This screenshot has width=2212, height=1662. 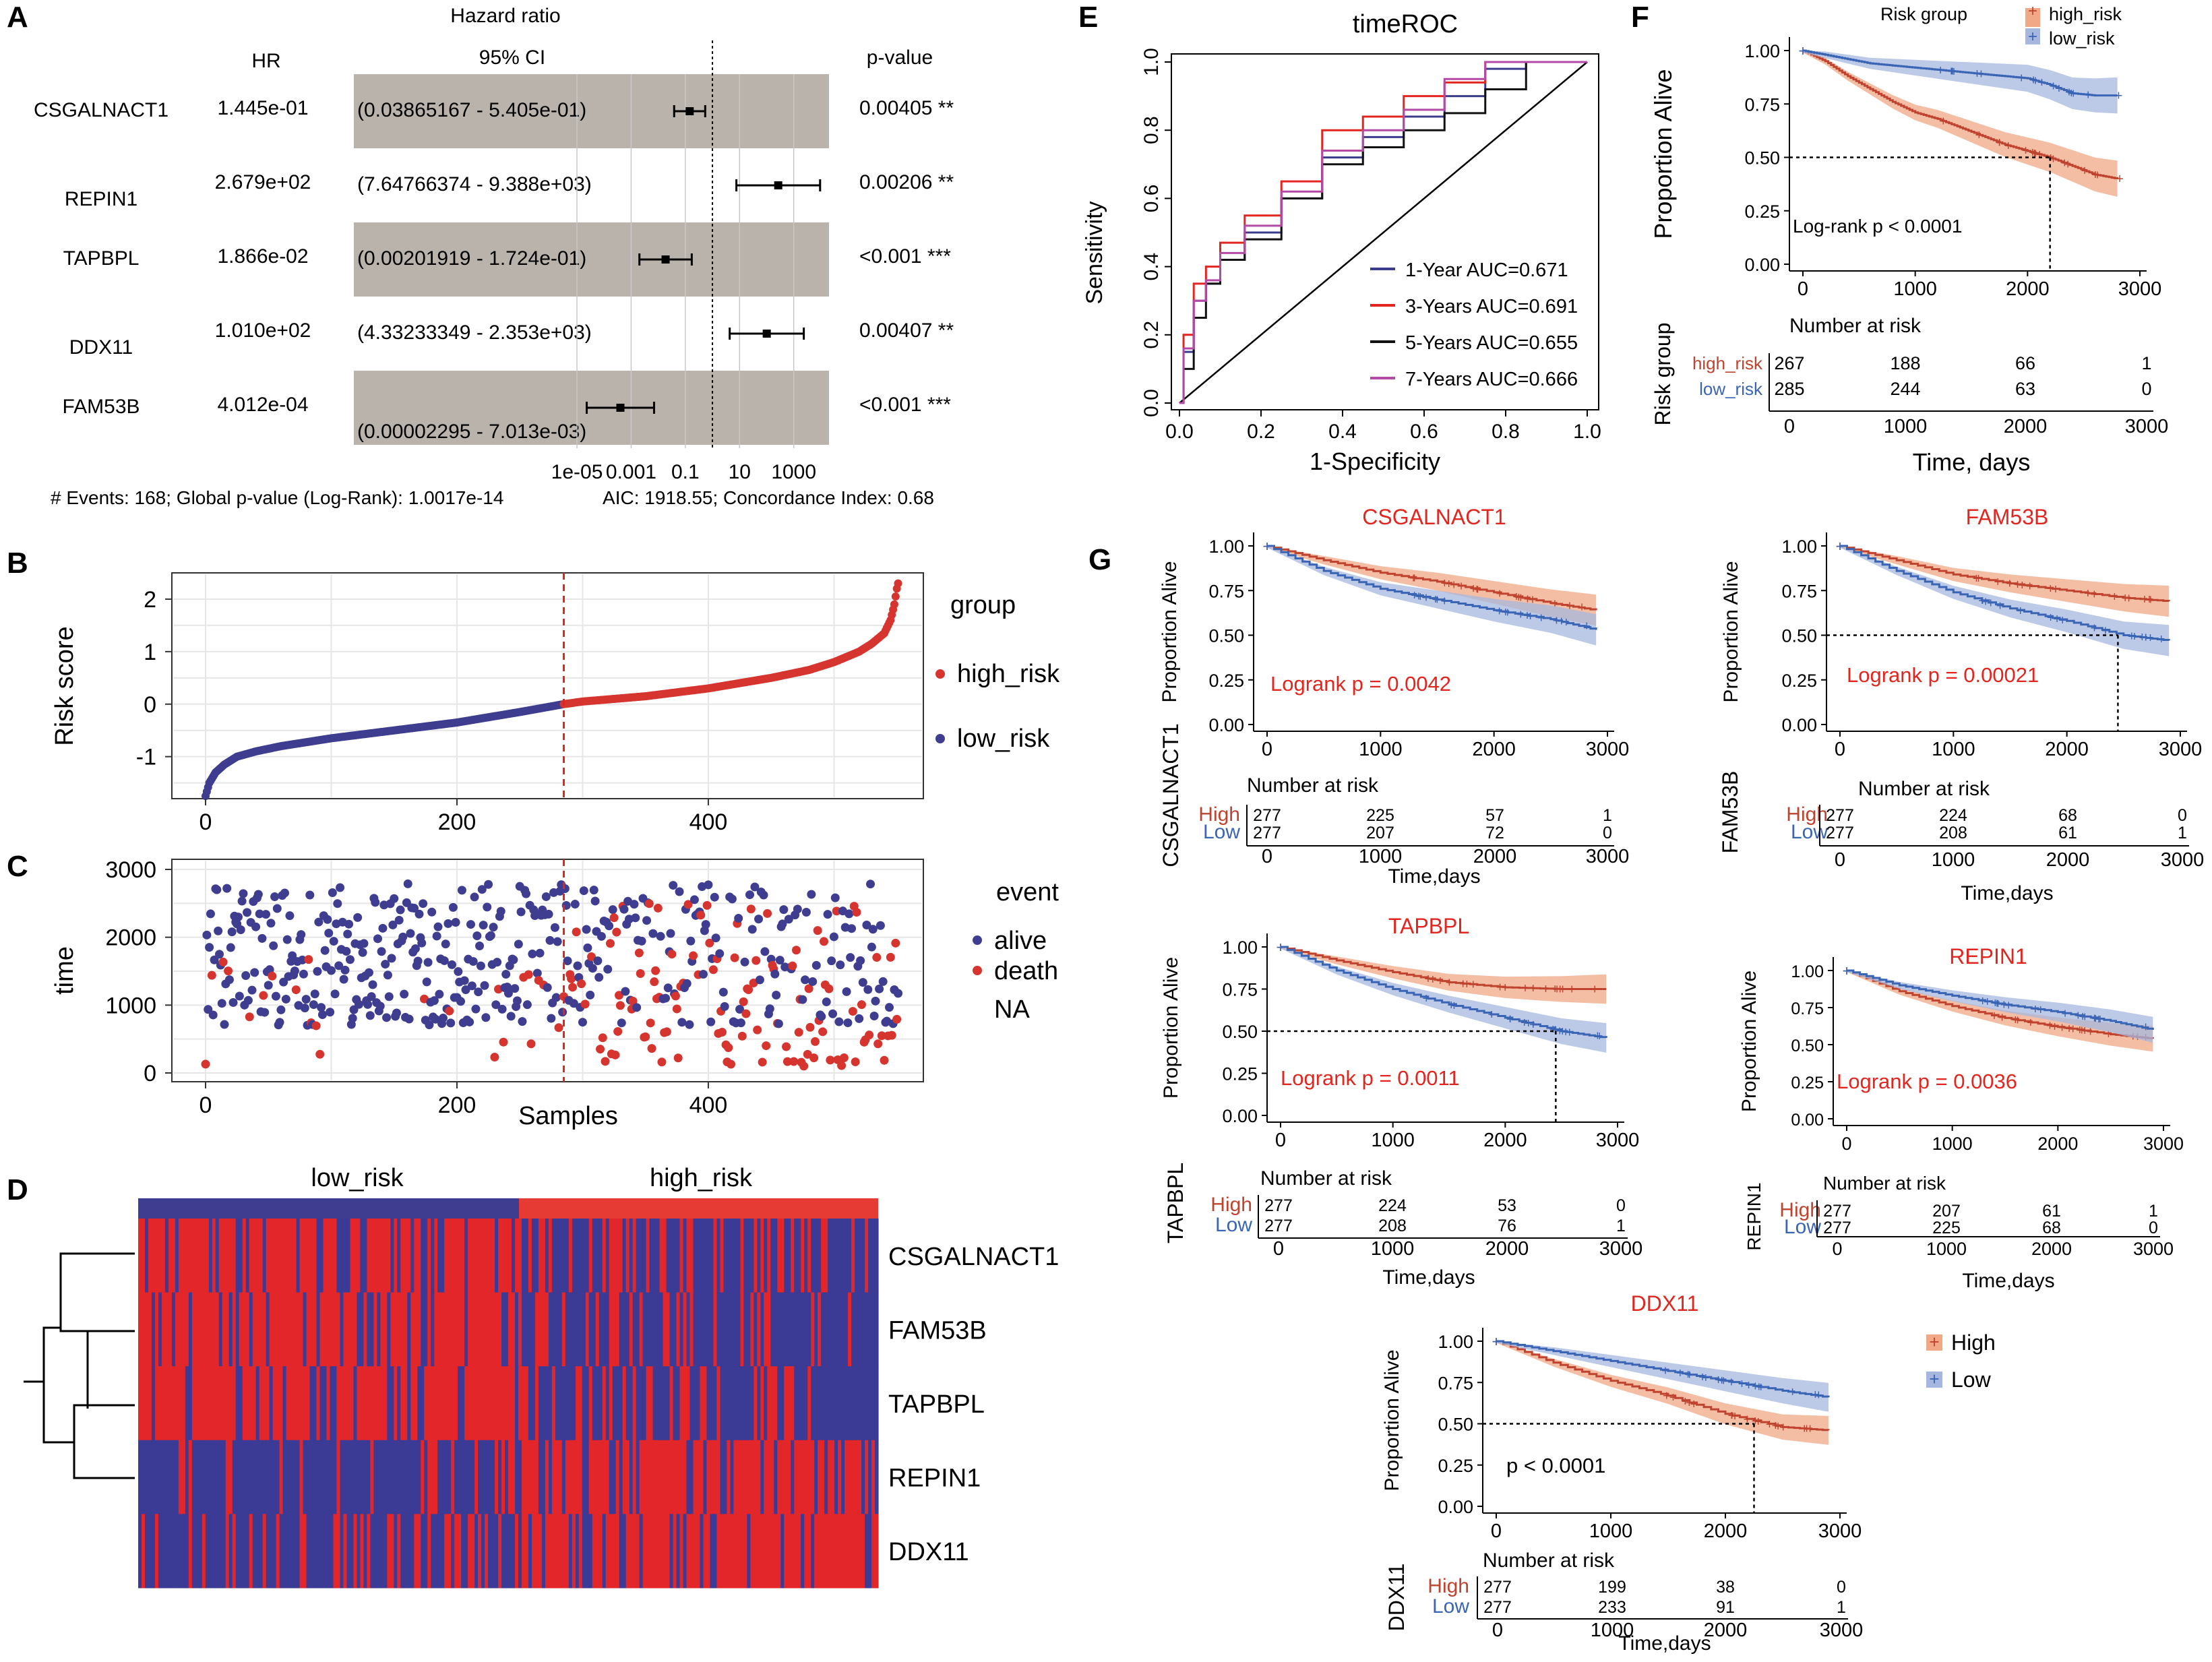 What do you see at coordinates (766, 334) in the screenshot?
I see `forest-point-estimate` at bounding box center [766, 334].